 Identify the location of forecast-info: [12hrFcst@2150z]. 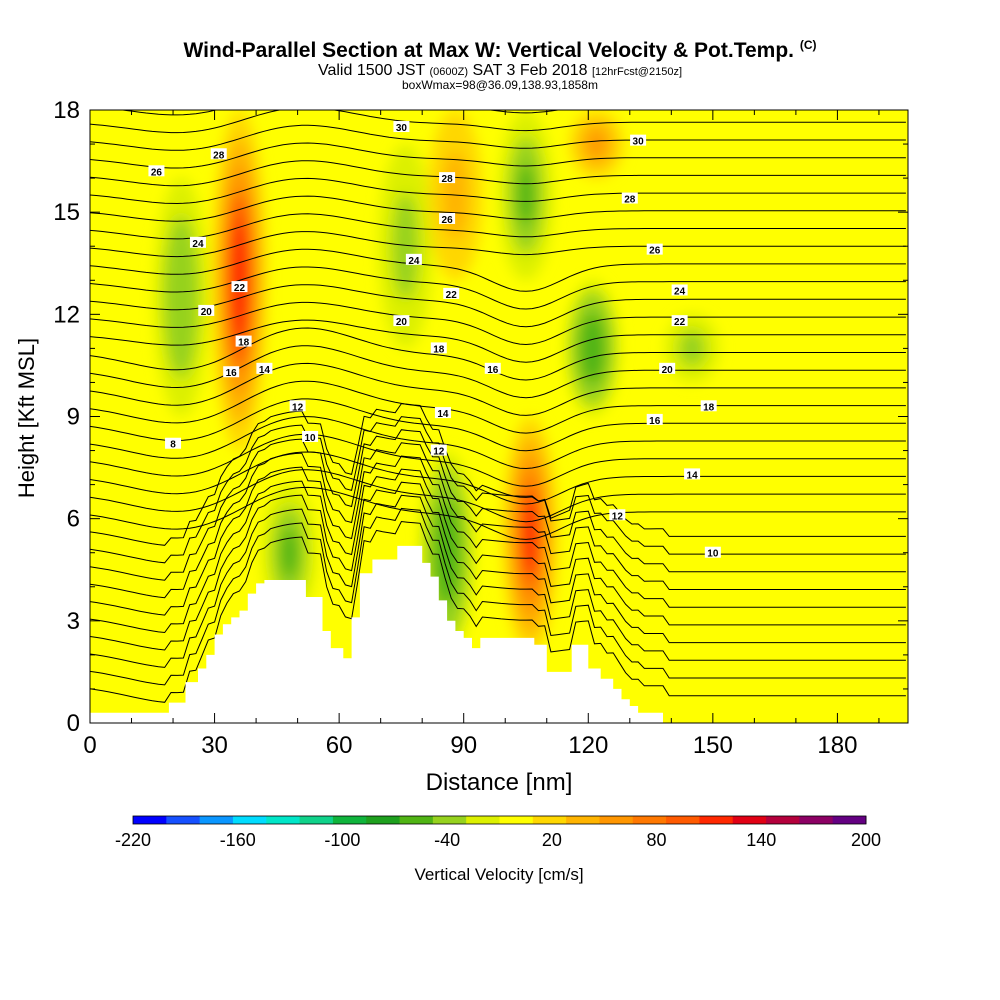
(636, 72).